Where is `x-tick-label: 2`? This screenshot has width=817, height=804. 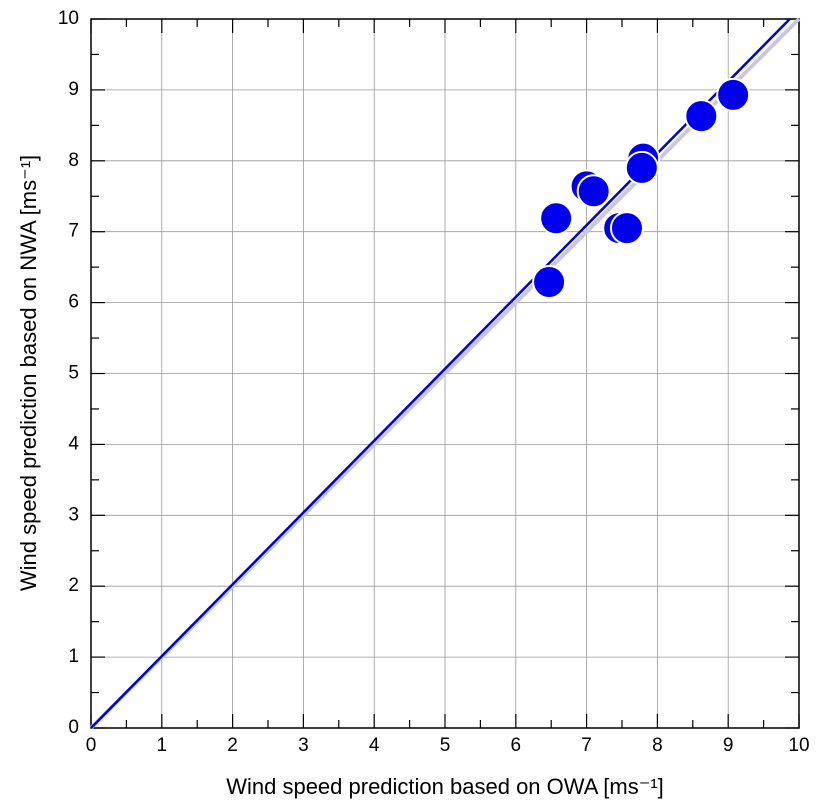
x-tick-label: 2 is located at coordinates (232, 745).